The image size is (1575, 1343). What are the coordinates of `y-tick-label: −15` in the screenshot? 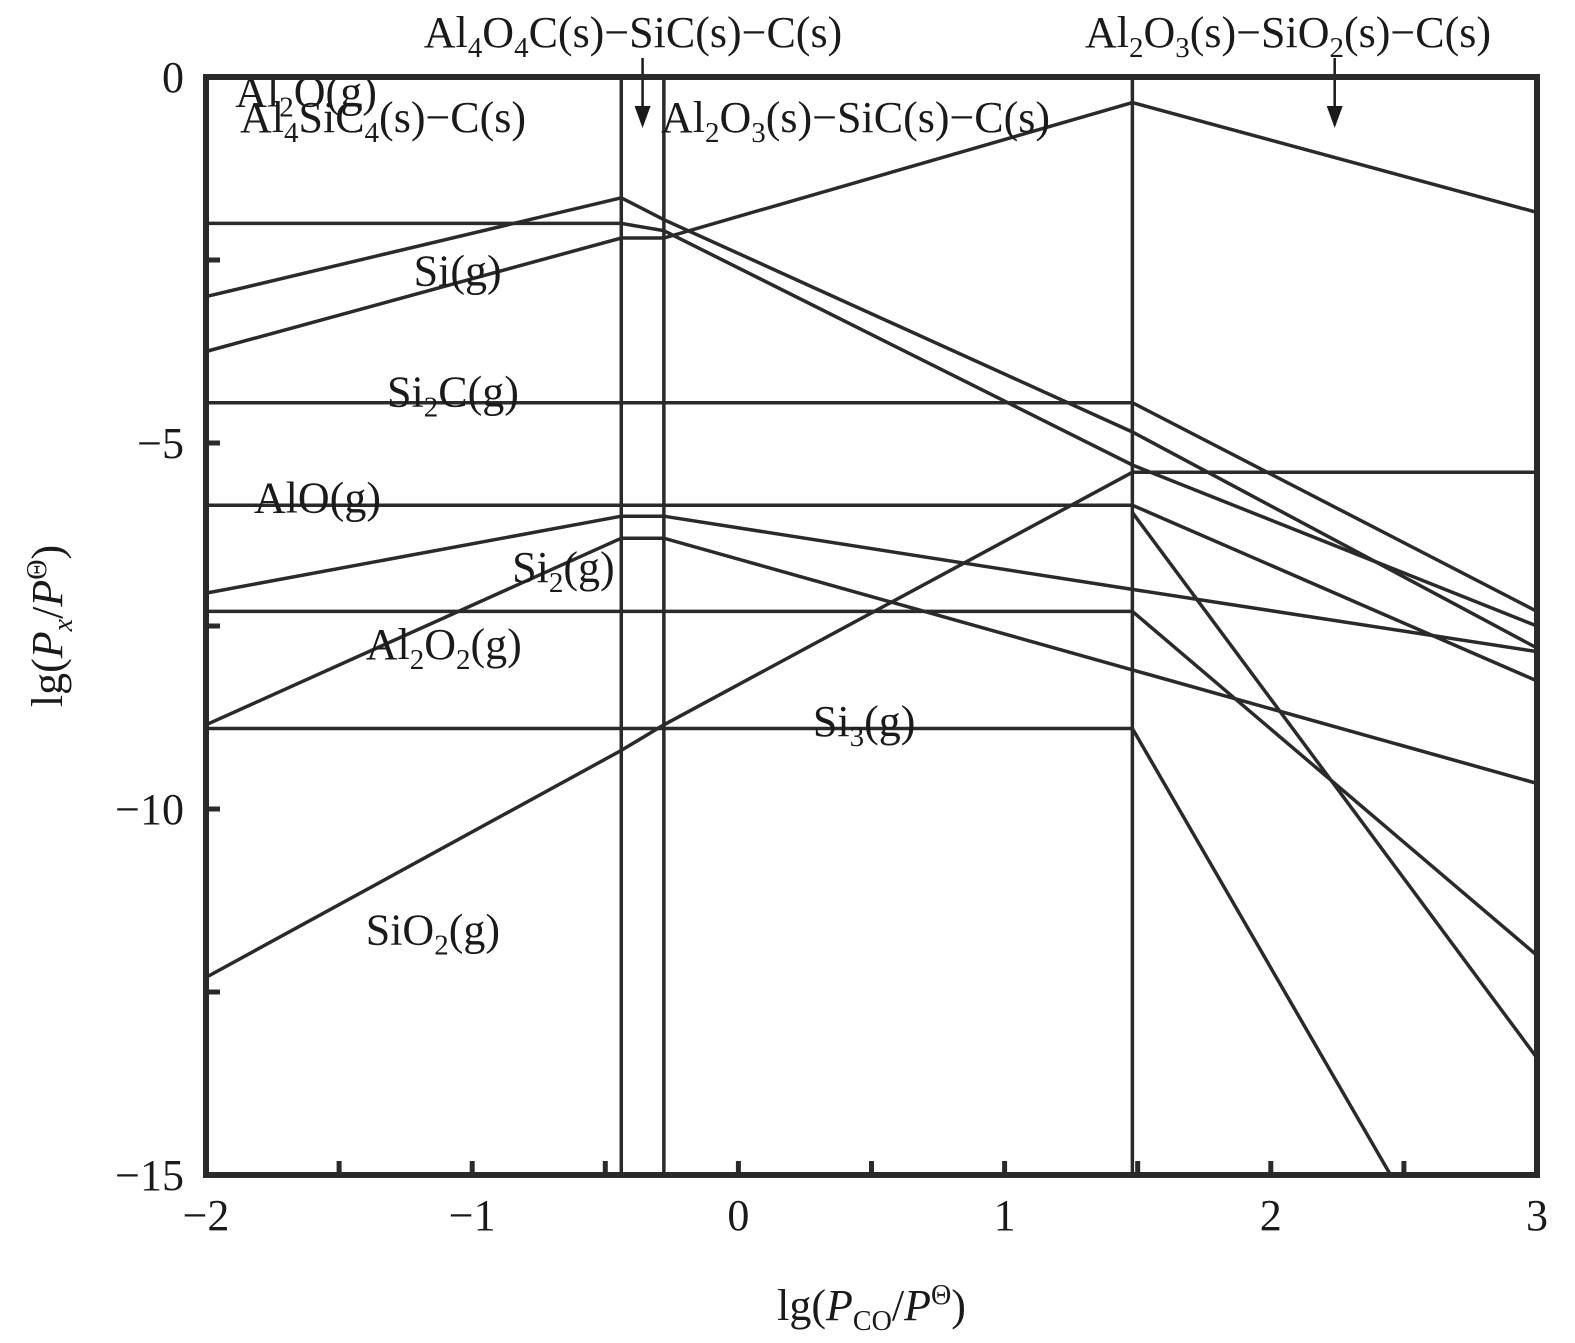 It's located at (149, 1175).